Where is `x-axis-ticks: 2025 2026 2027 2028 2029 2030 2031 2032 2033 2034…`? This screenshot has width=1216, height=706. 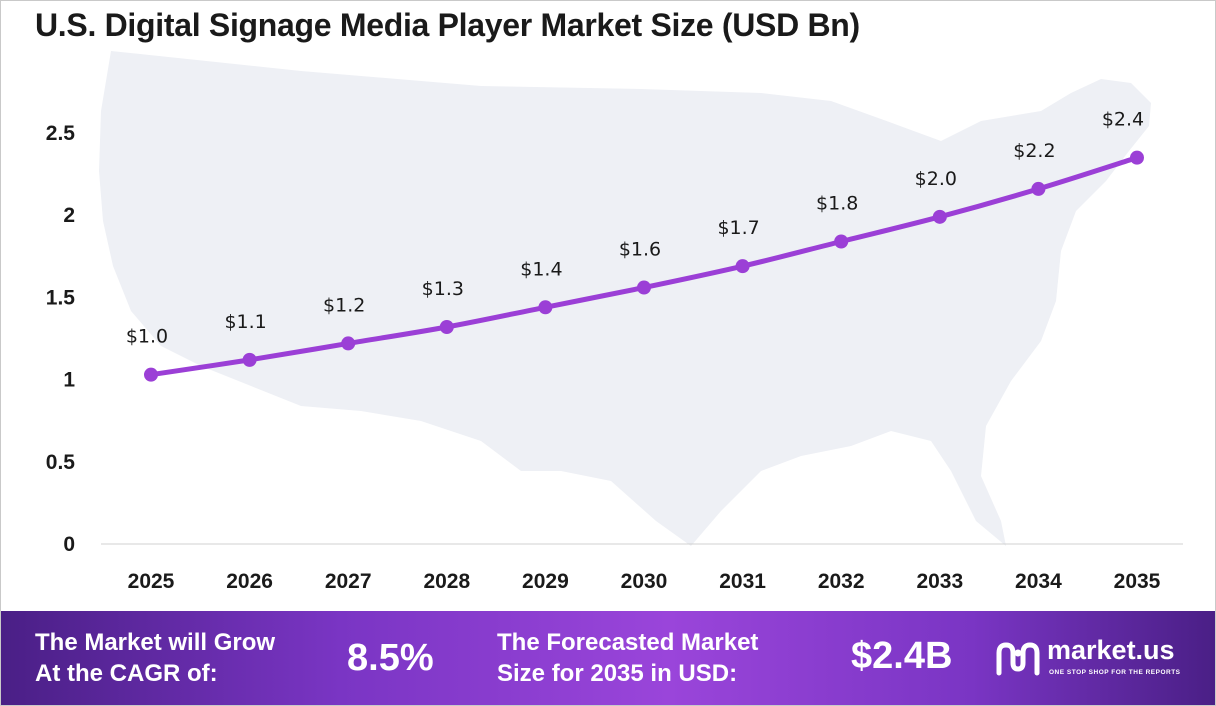 x-axis-ticks: 2025 2026 2027 2028 2029 2030 2031 2032 2033 2034… is located at coordinates (644, 581).